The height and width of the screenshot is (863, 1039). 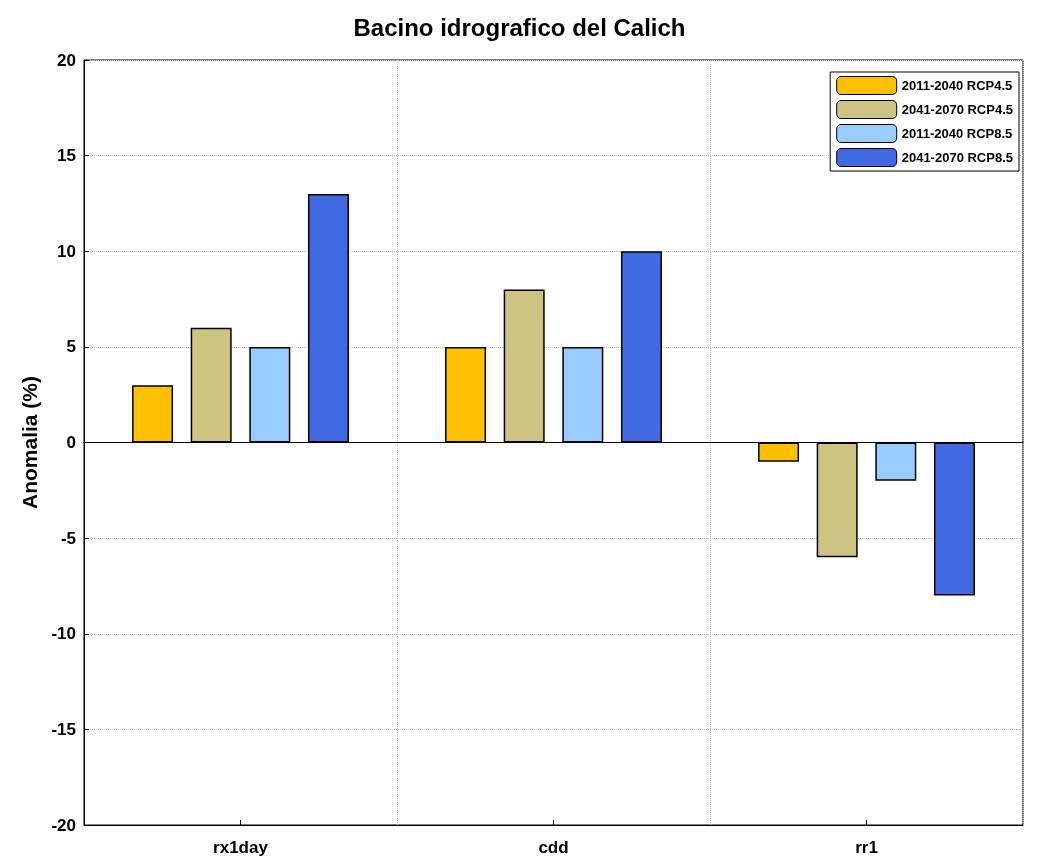 What do you see at coordinates (63, 729) in the screenshot?
I see `y-tick-label: -15` at bounding box center [63, 729].